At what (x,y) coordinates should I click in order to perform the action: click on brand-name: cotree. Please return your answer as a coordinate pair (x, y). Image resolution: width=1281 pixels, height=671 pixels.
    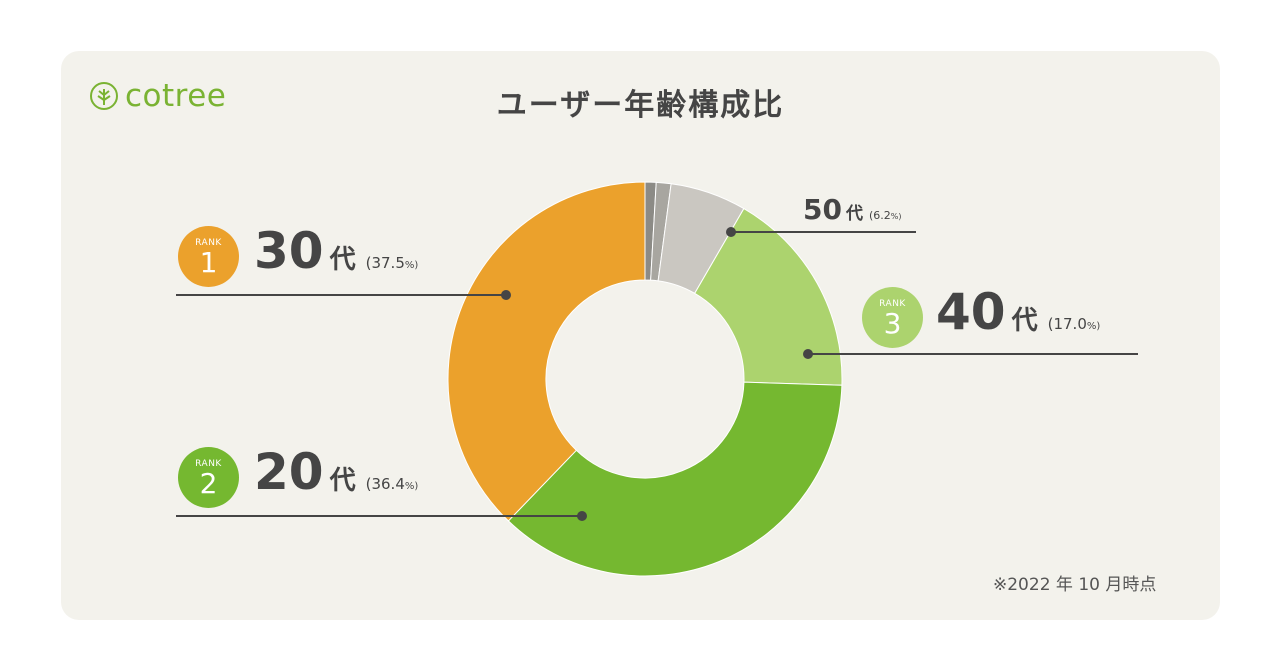
    Looking at the image, I should click on (176, 96).